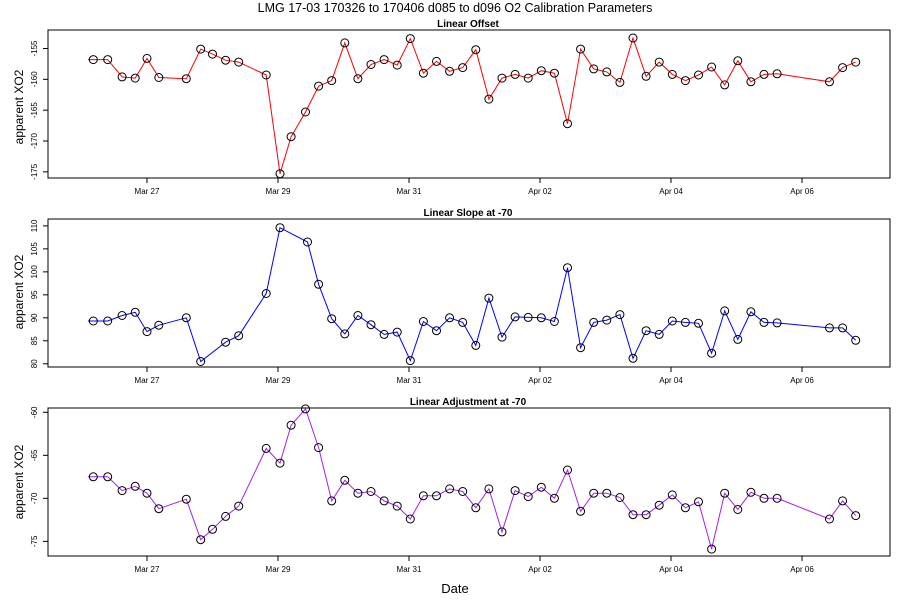 Image resolution: width=900 pixels, height=600 pixels. Describe the element at coordinates (34, 363) in the screenshot. I see `y-tick-label: 80` at that location.